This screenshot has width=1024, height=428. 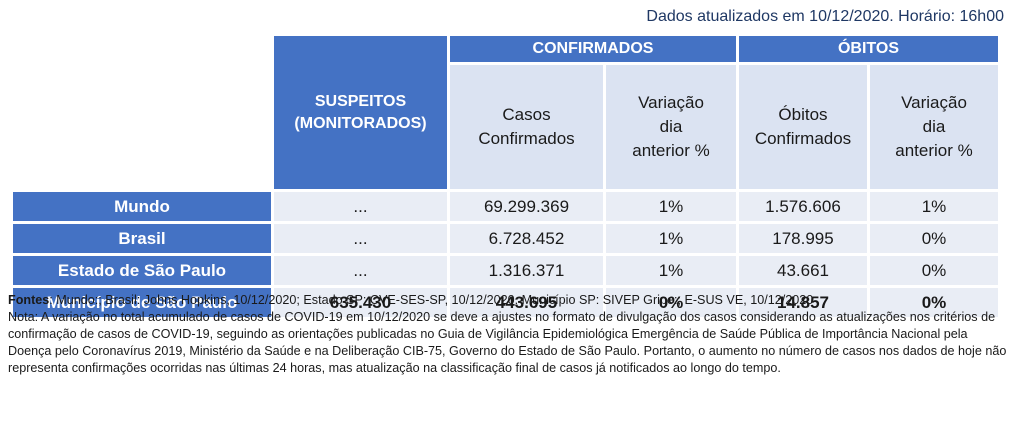 I want to click on table-row-brasil: Brasil ... 6.728.452 1% 178.995 0%, so click(x=505, y=238).